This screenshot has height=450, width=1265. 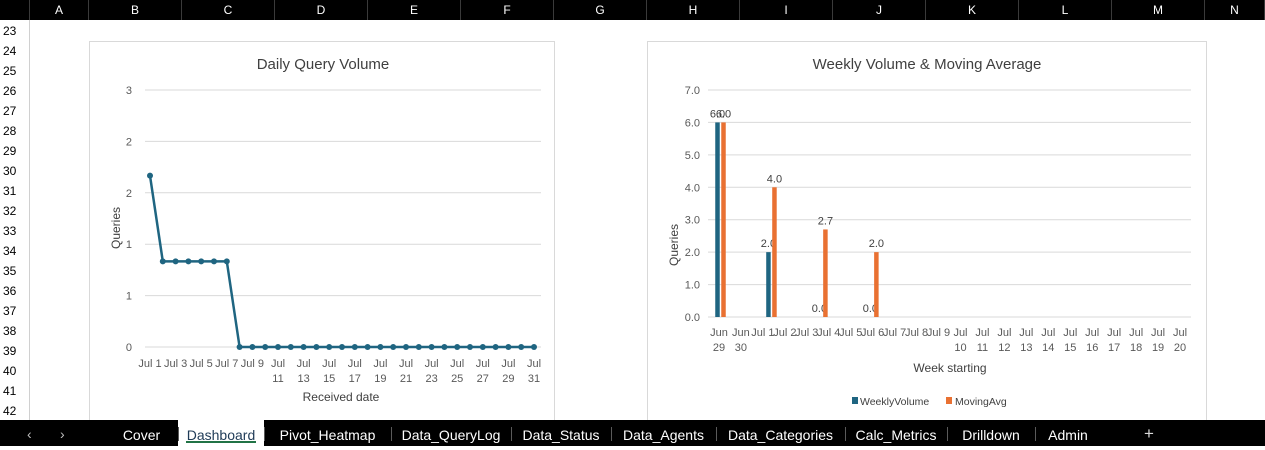 What do you see at coordinates (228, 10) in the screenshot?
I see `column-header-c: C` at bounding box center [228, 10].